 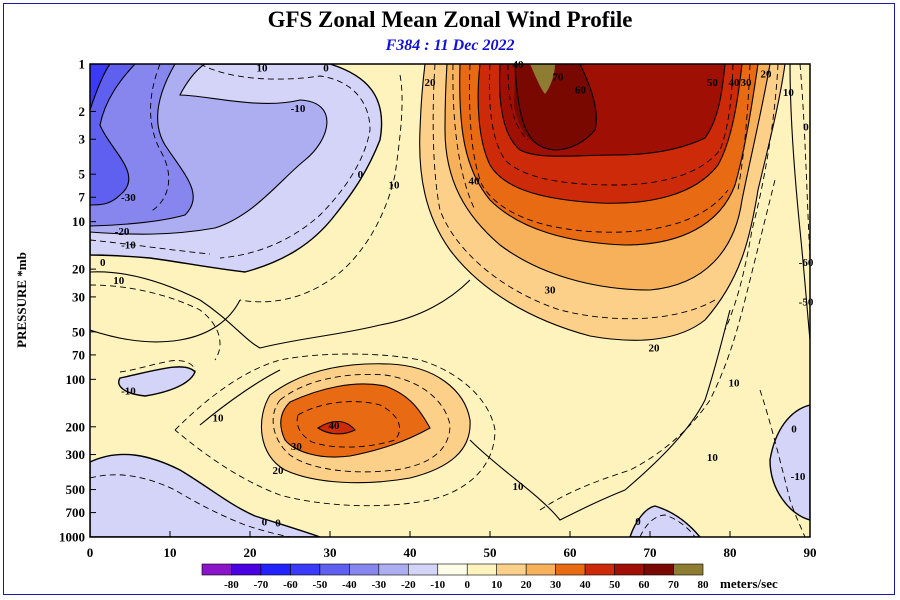 I want to click on dashed-n, so click(x=361, y=423).